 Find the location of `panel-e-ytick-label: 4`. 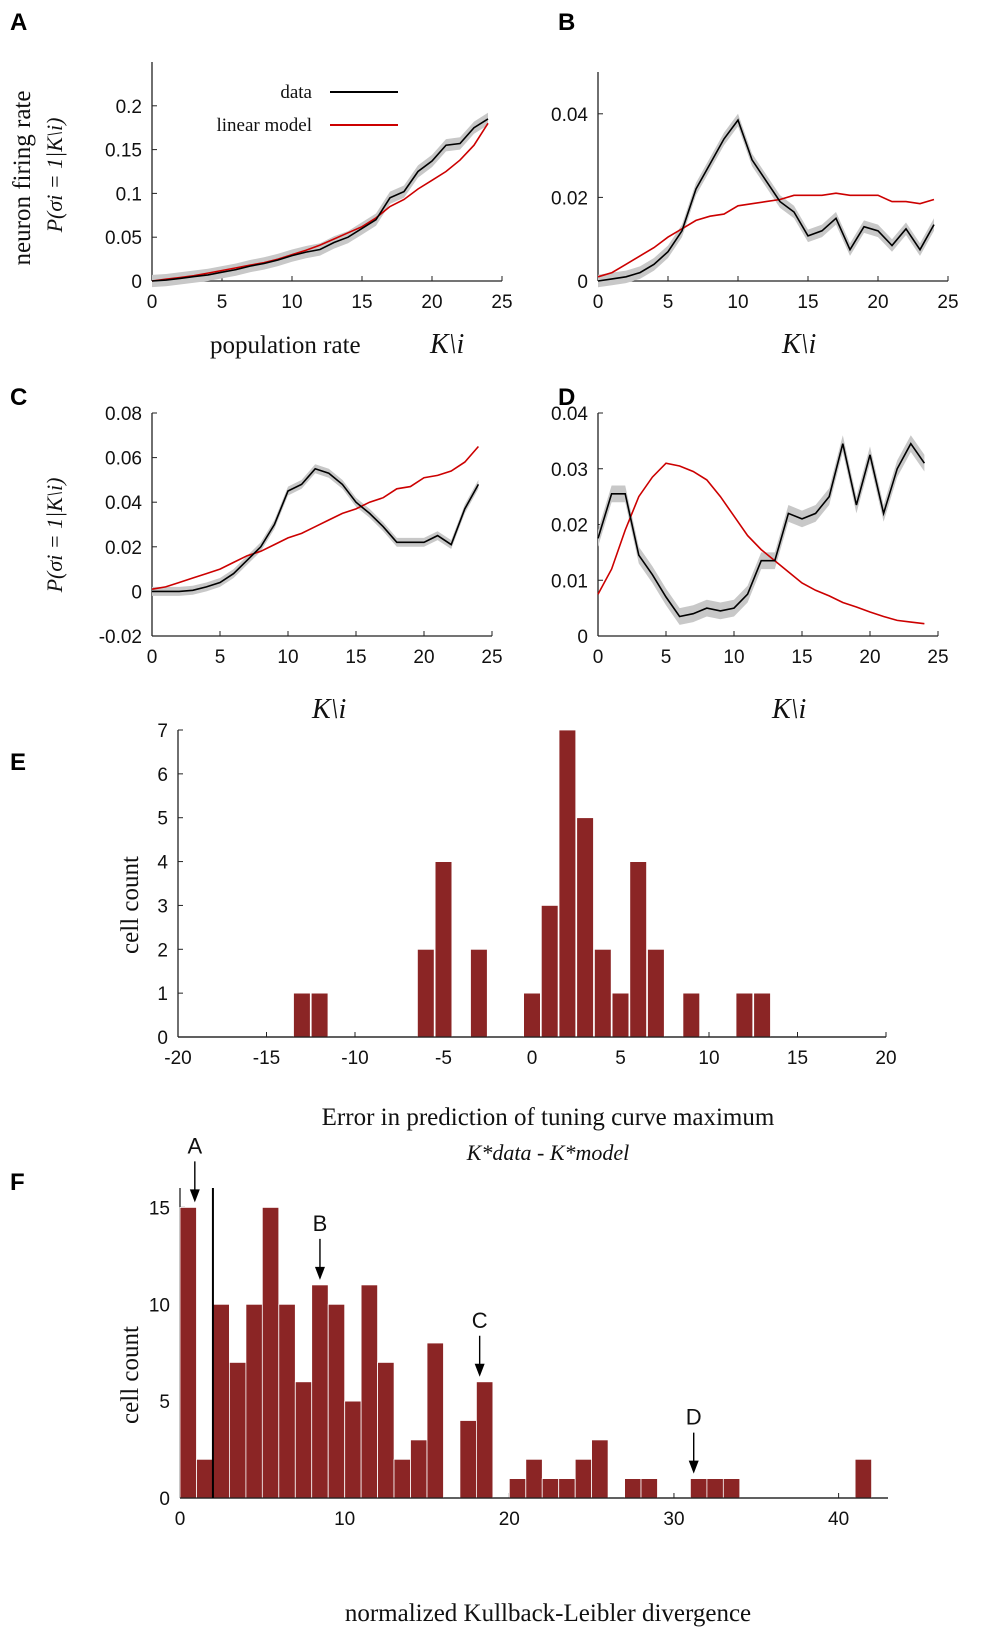

panel-e-ytick-label: 4 is located at coordinates (162, 863).